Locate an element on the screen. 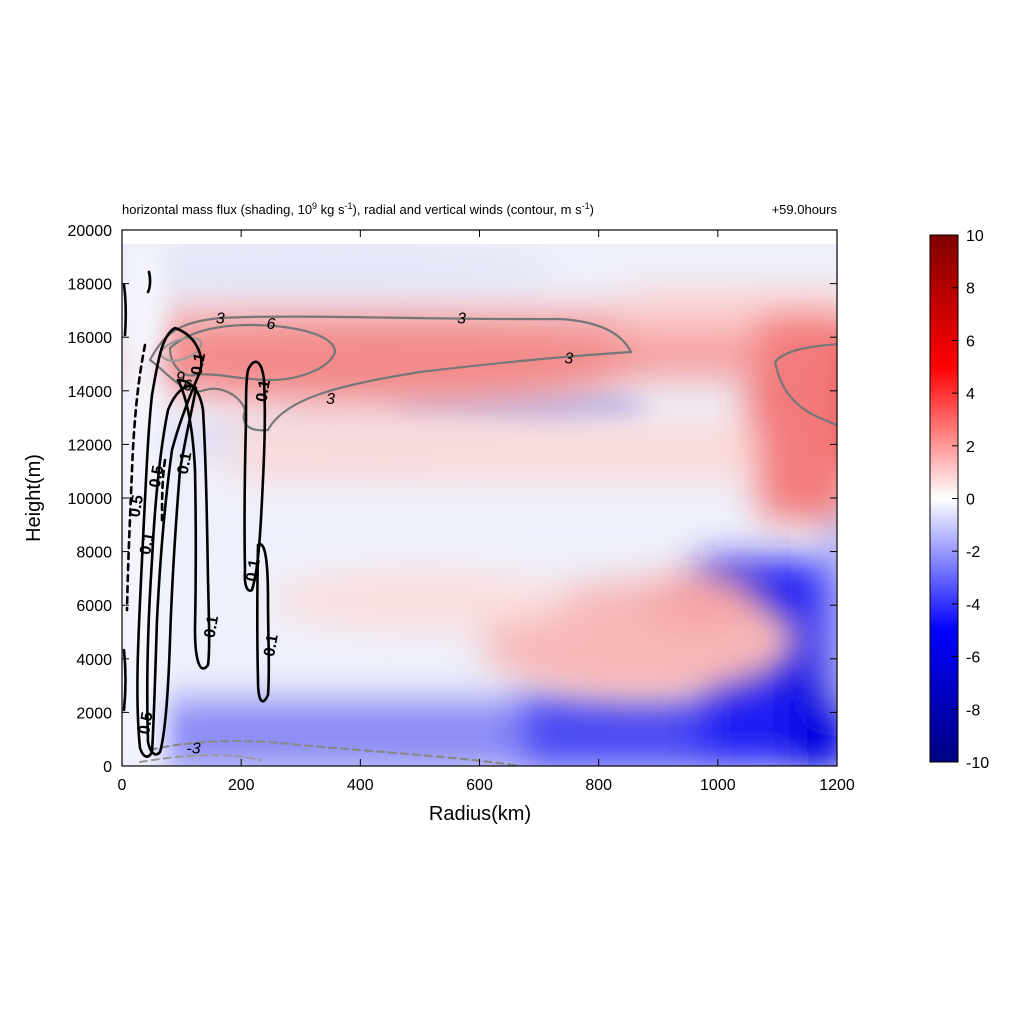  colorbar-tick-label: 0 is located at coordinates (970, 500).